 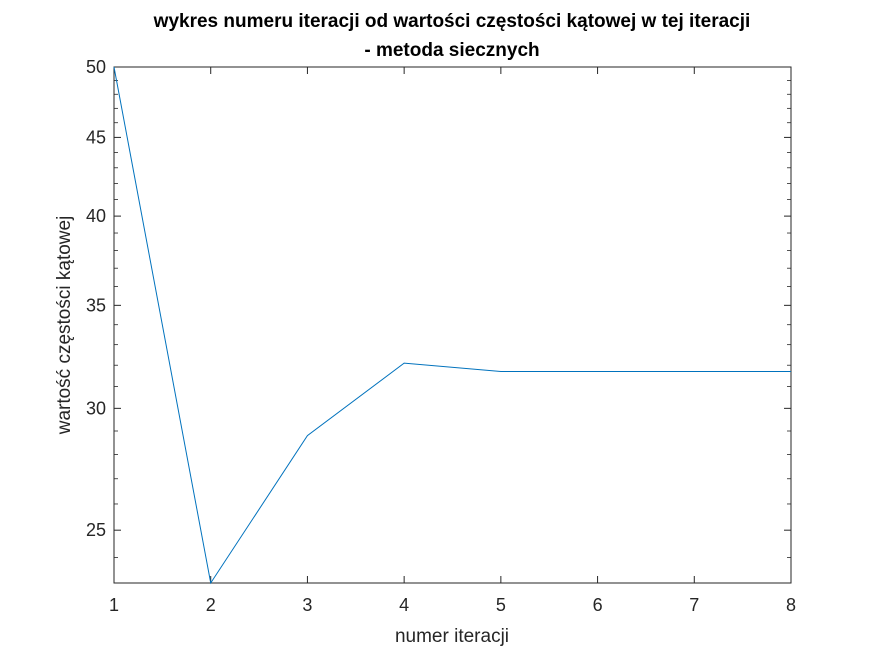 I want to click on x-tick-label: 8, so click(x=791, y=605).